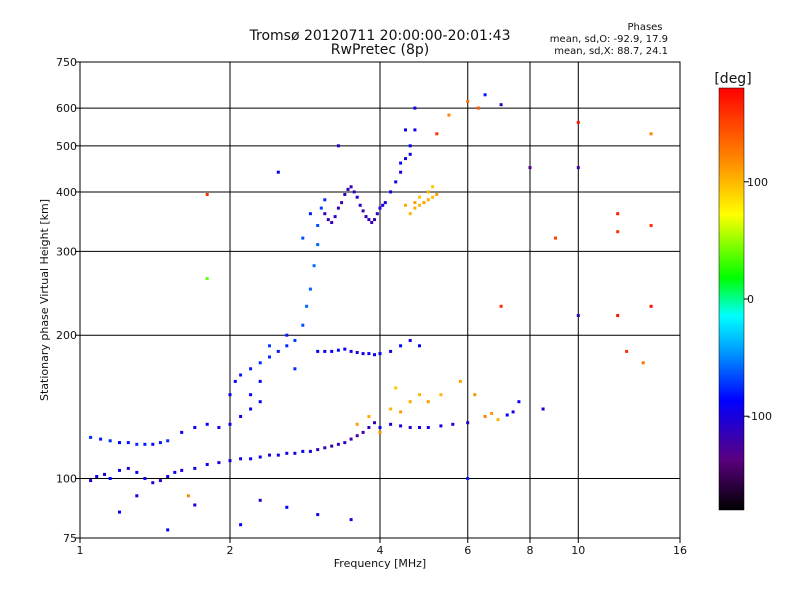 The width and height of the screenshot is (800, 600). What do you see at coordinates (380, 563) in the screenshot?
I see `x-axis-label: Frequency [MHz]` at bounding box center [380, 563].